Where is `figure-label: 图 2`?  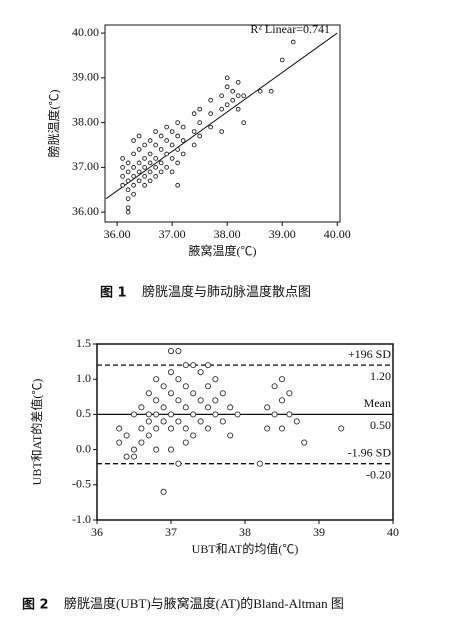
figure-label: 图 2 is located at coordinates (35, 605).